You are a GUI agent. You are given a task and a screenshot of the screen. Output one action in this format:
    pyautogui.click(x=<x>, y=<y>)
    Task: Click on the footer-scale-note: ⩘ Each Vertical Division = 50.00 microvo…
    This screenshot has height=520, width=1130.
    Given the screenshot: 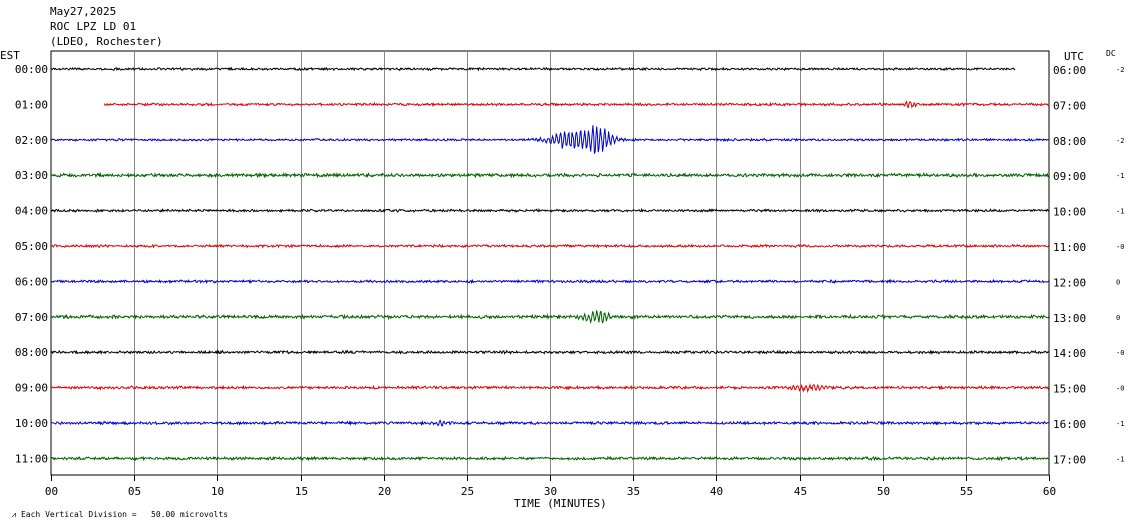 What is the action you would take?
    pyautogui.click(x=115, y=510)
    